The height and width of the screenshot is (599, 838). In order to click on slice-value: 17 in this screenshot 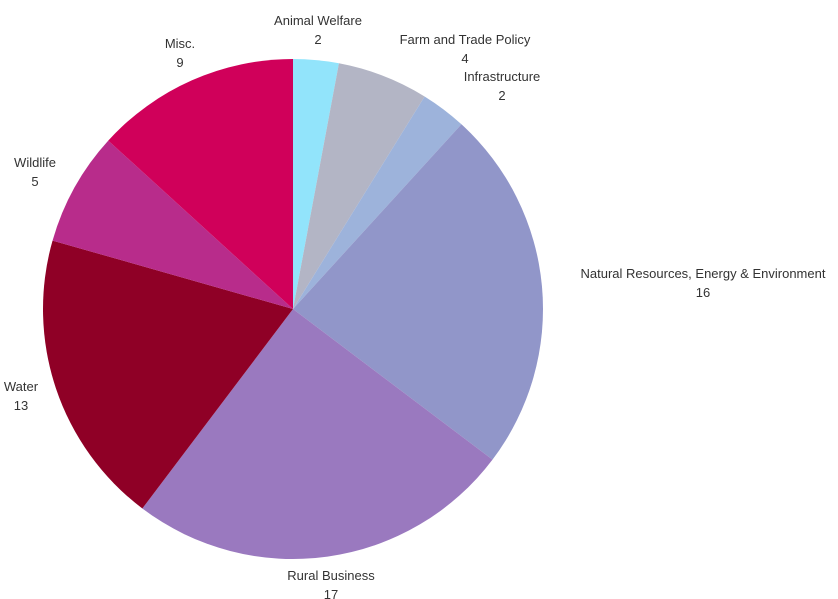, I will do `click(331, 593)`.